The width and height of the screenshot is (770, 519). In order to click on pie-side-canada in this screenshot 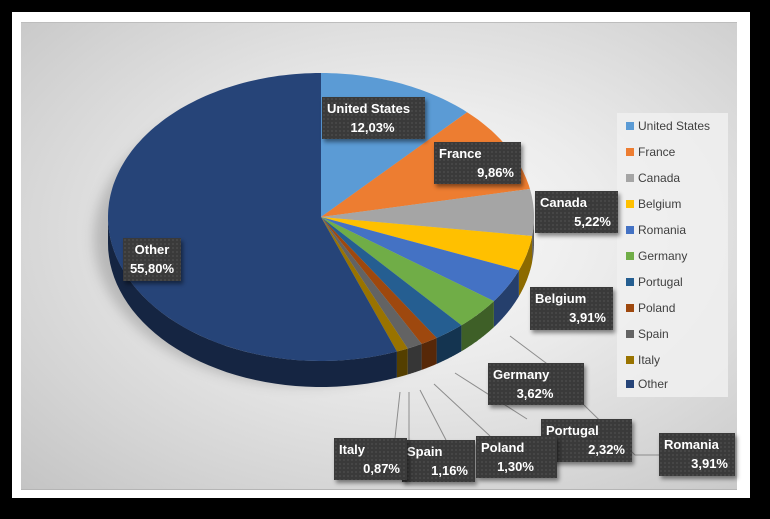, I will do `click(533, 239)`.